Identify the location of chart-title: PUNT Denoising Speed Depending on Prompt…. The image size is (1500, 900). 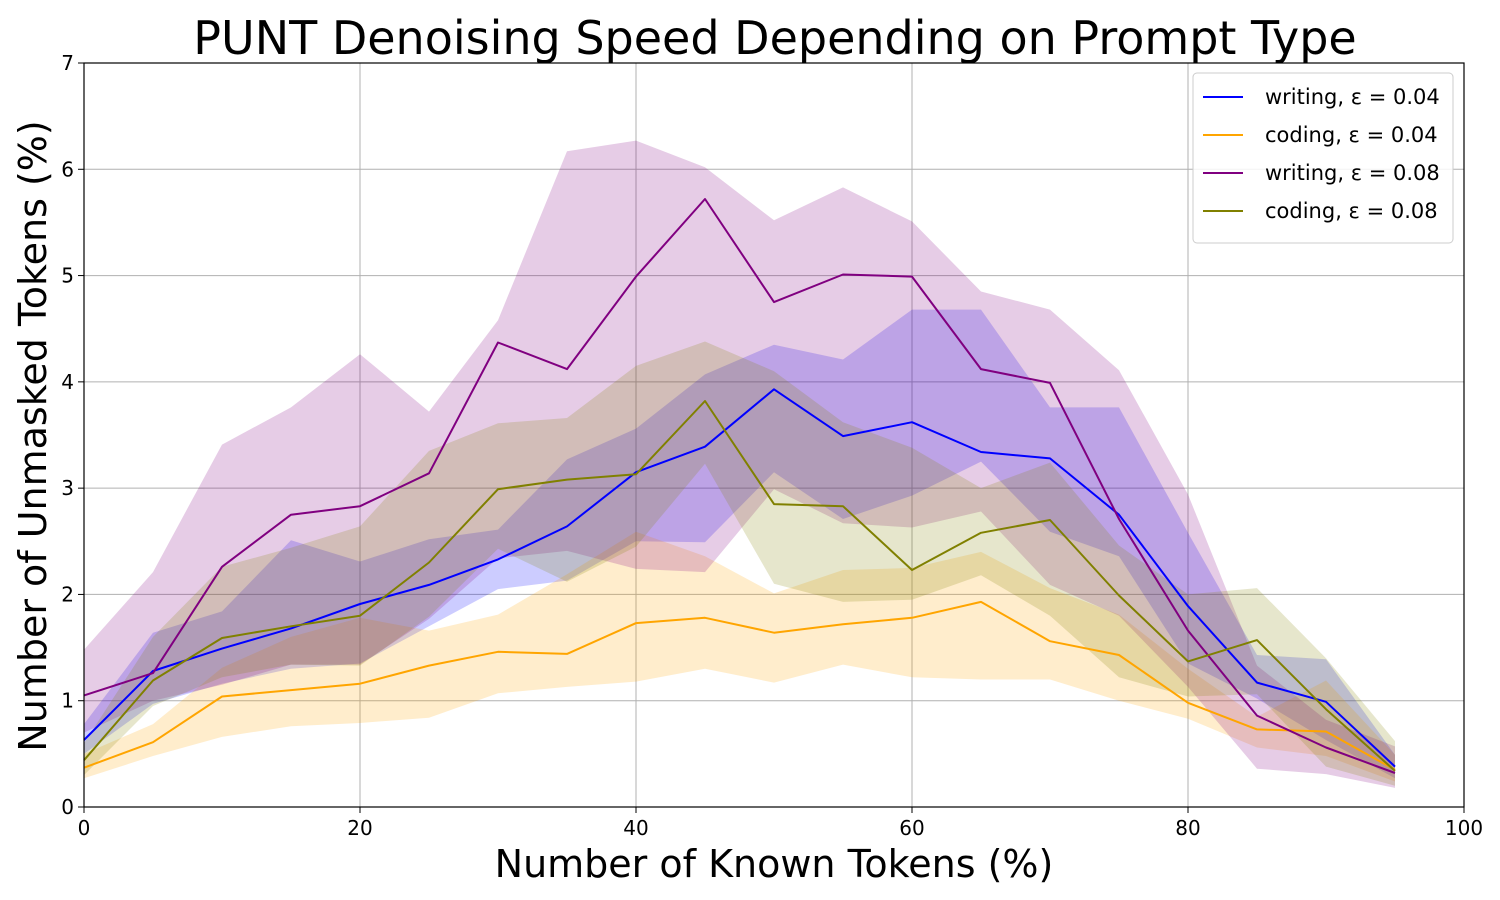
(774, 38).